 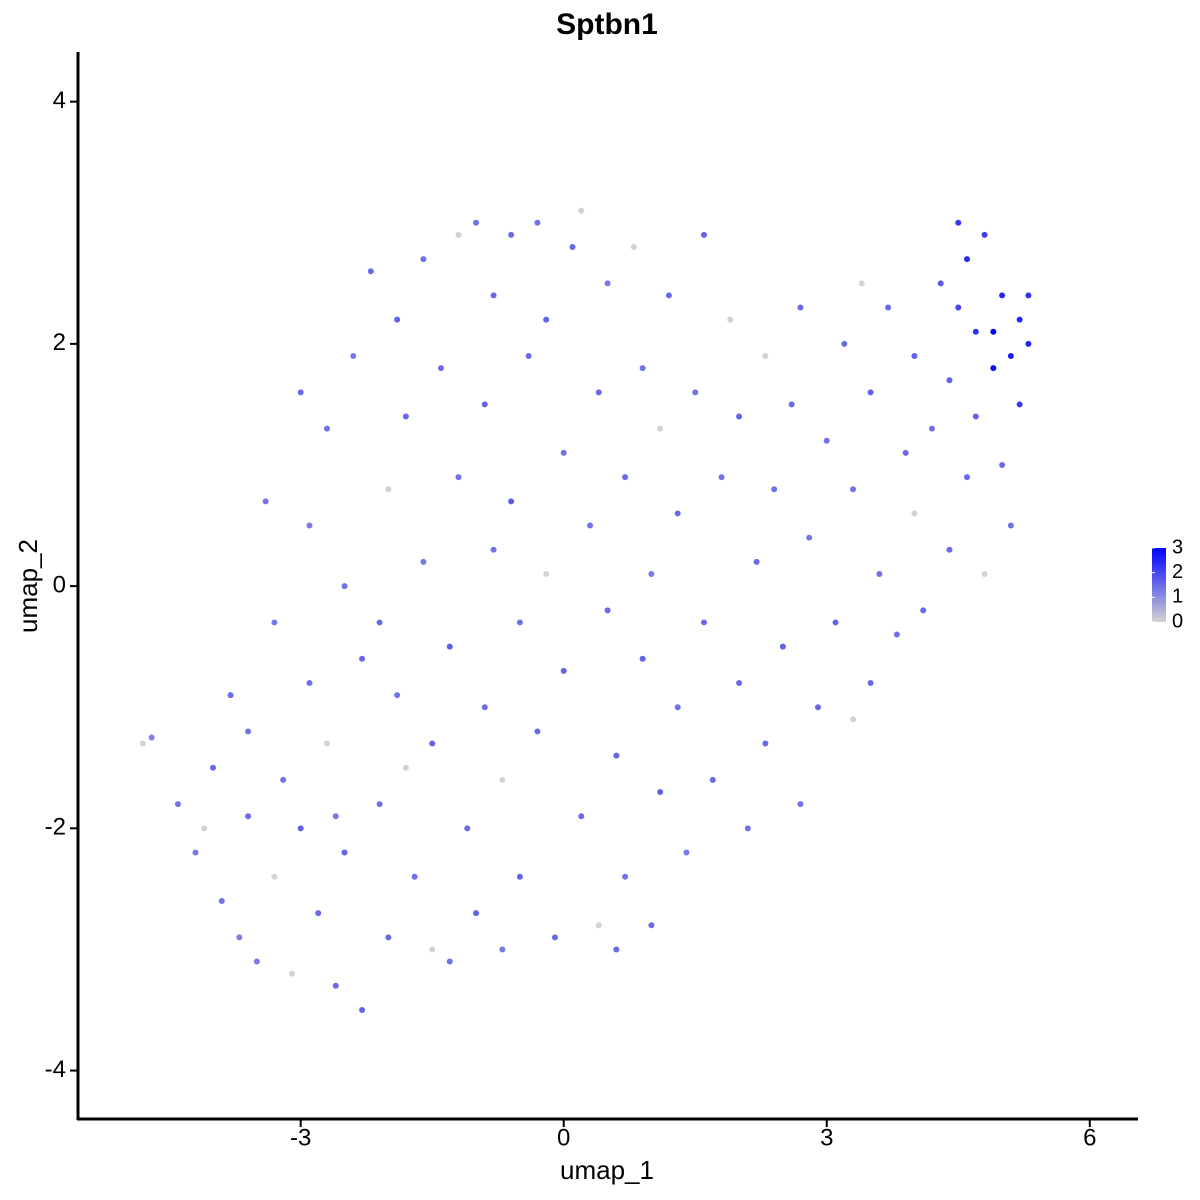 What do you see at coordinates (55, 827) in the screenshot?
I see `y-tick-label: -2` at bounding box center [55, 827].